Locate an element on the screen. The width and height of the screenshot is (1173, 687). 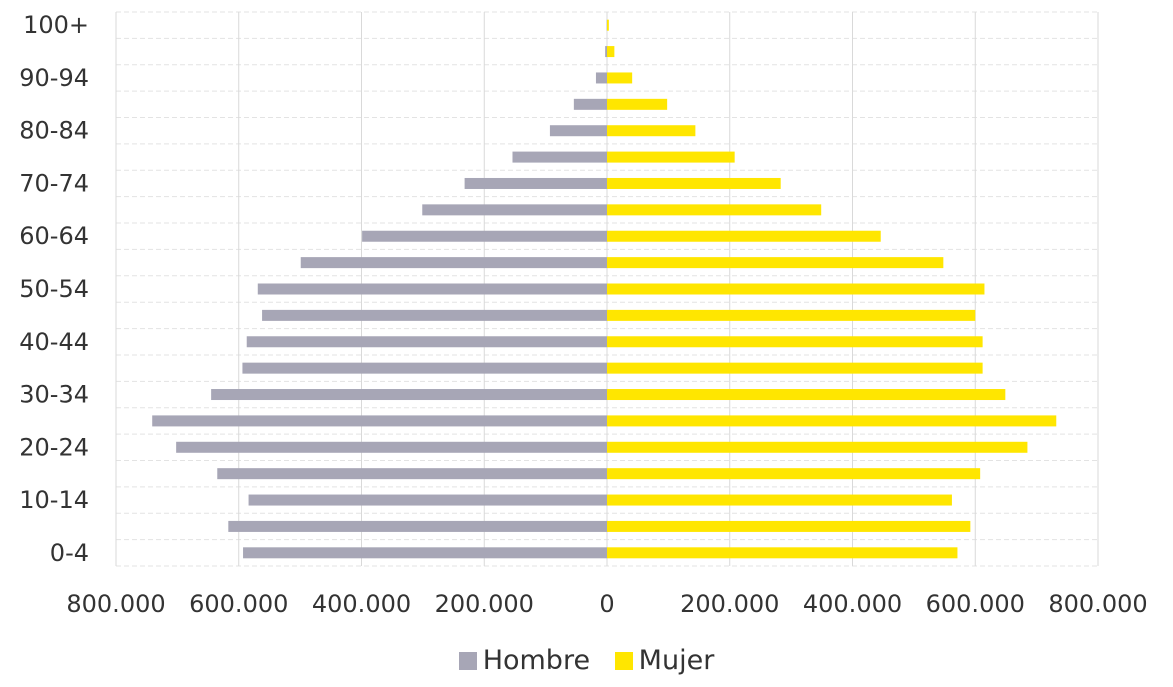
legend-swatch-hombre is located at coordinates (467, 660).